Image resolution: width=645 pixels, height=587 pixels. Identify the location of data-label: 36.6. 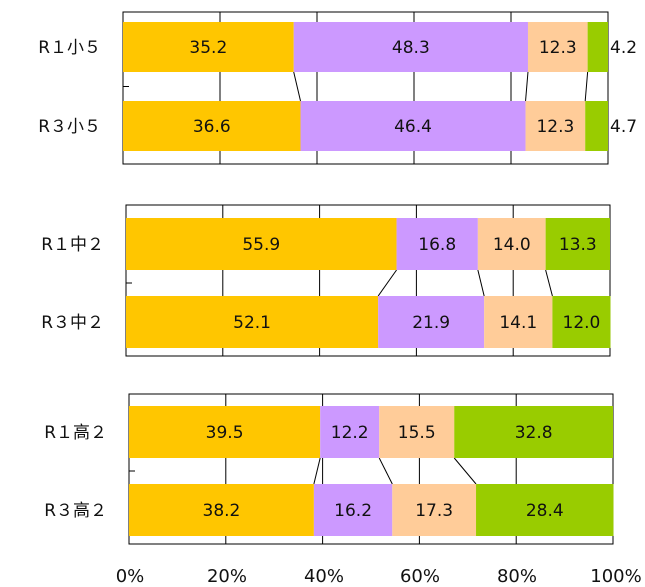
(212, 127).